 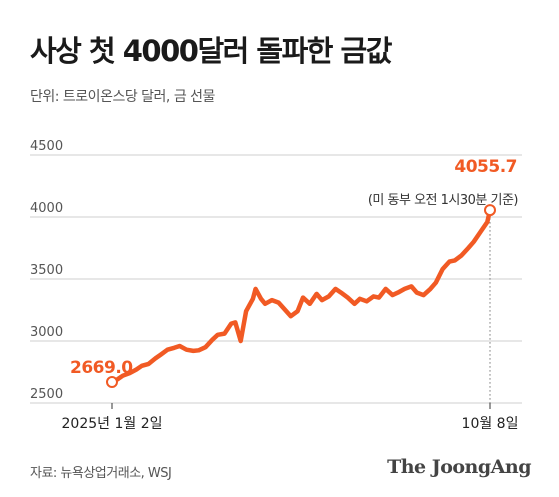 I want to click on y-tick-label-2500: 2500, so click(x=46, y=394).